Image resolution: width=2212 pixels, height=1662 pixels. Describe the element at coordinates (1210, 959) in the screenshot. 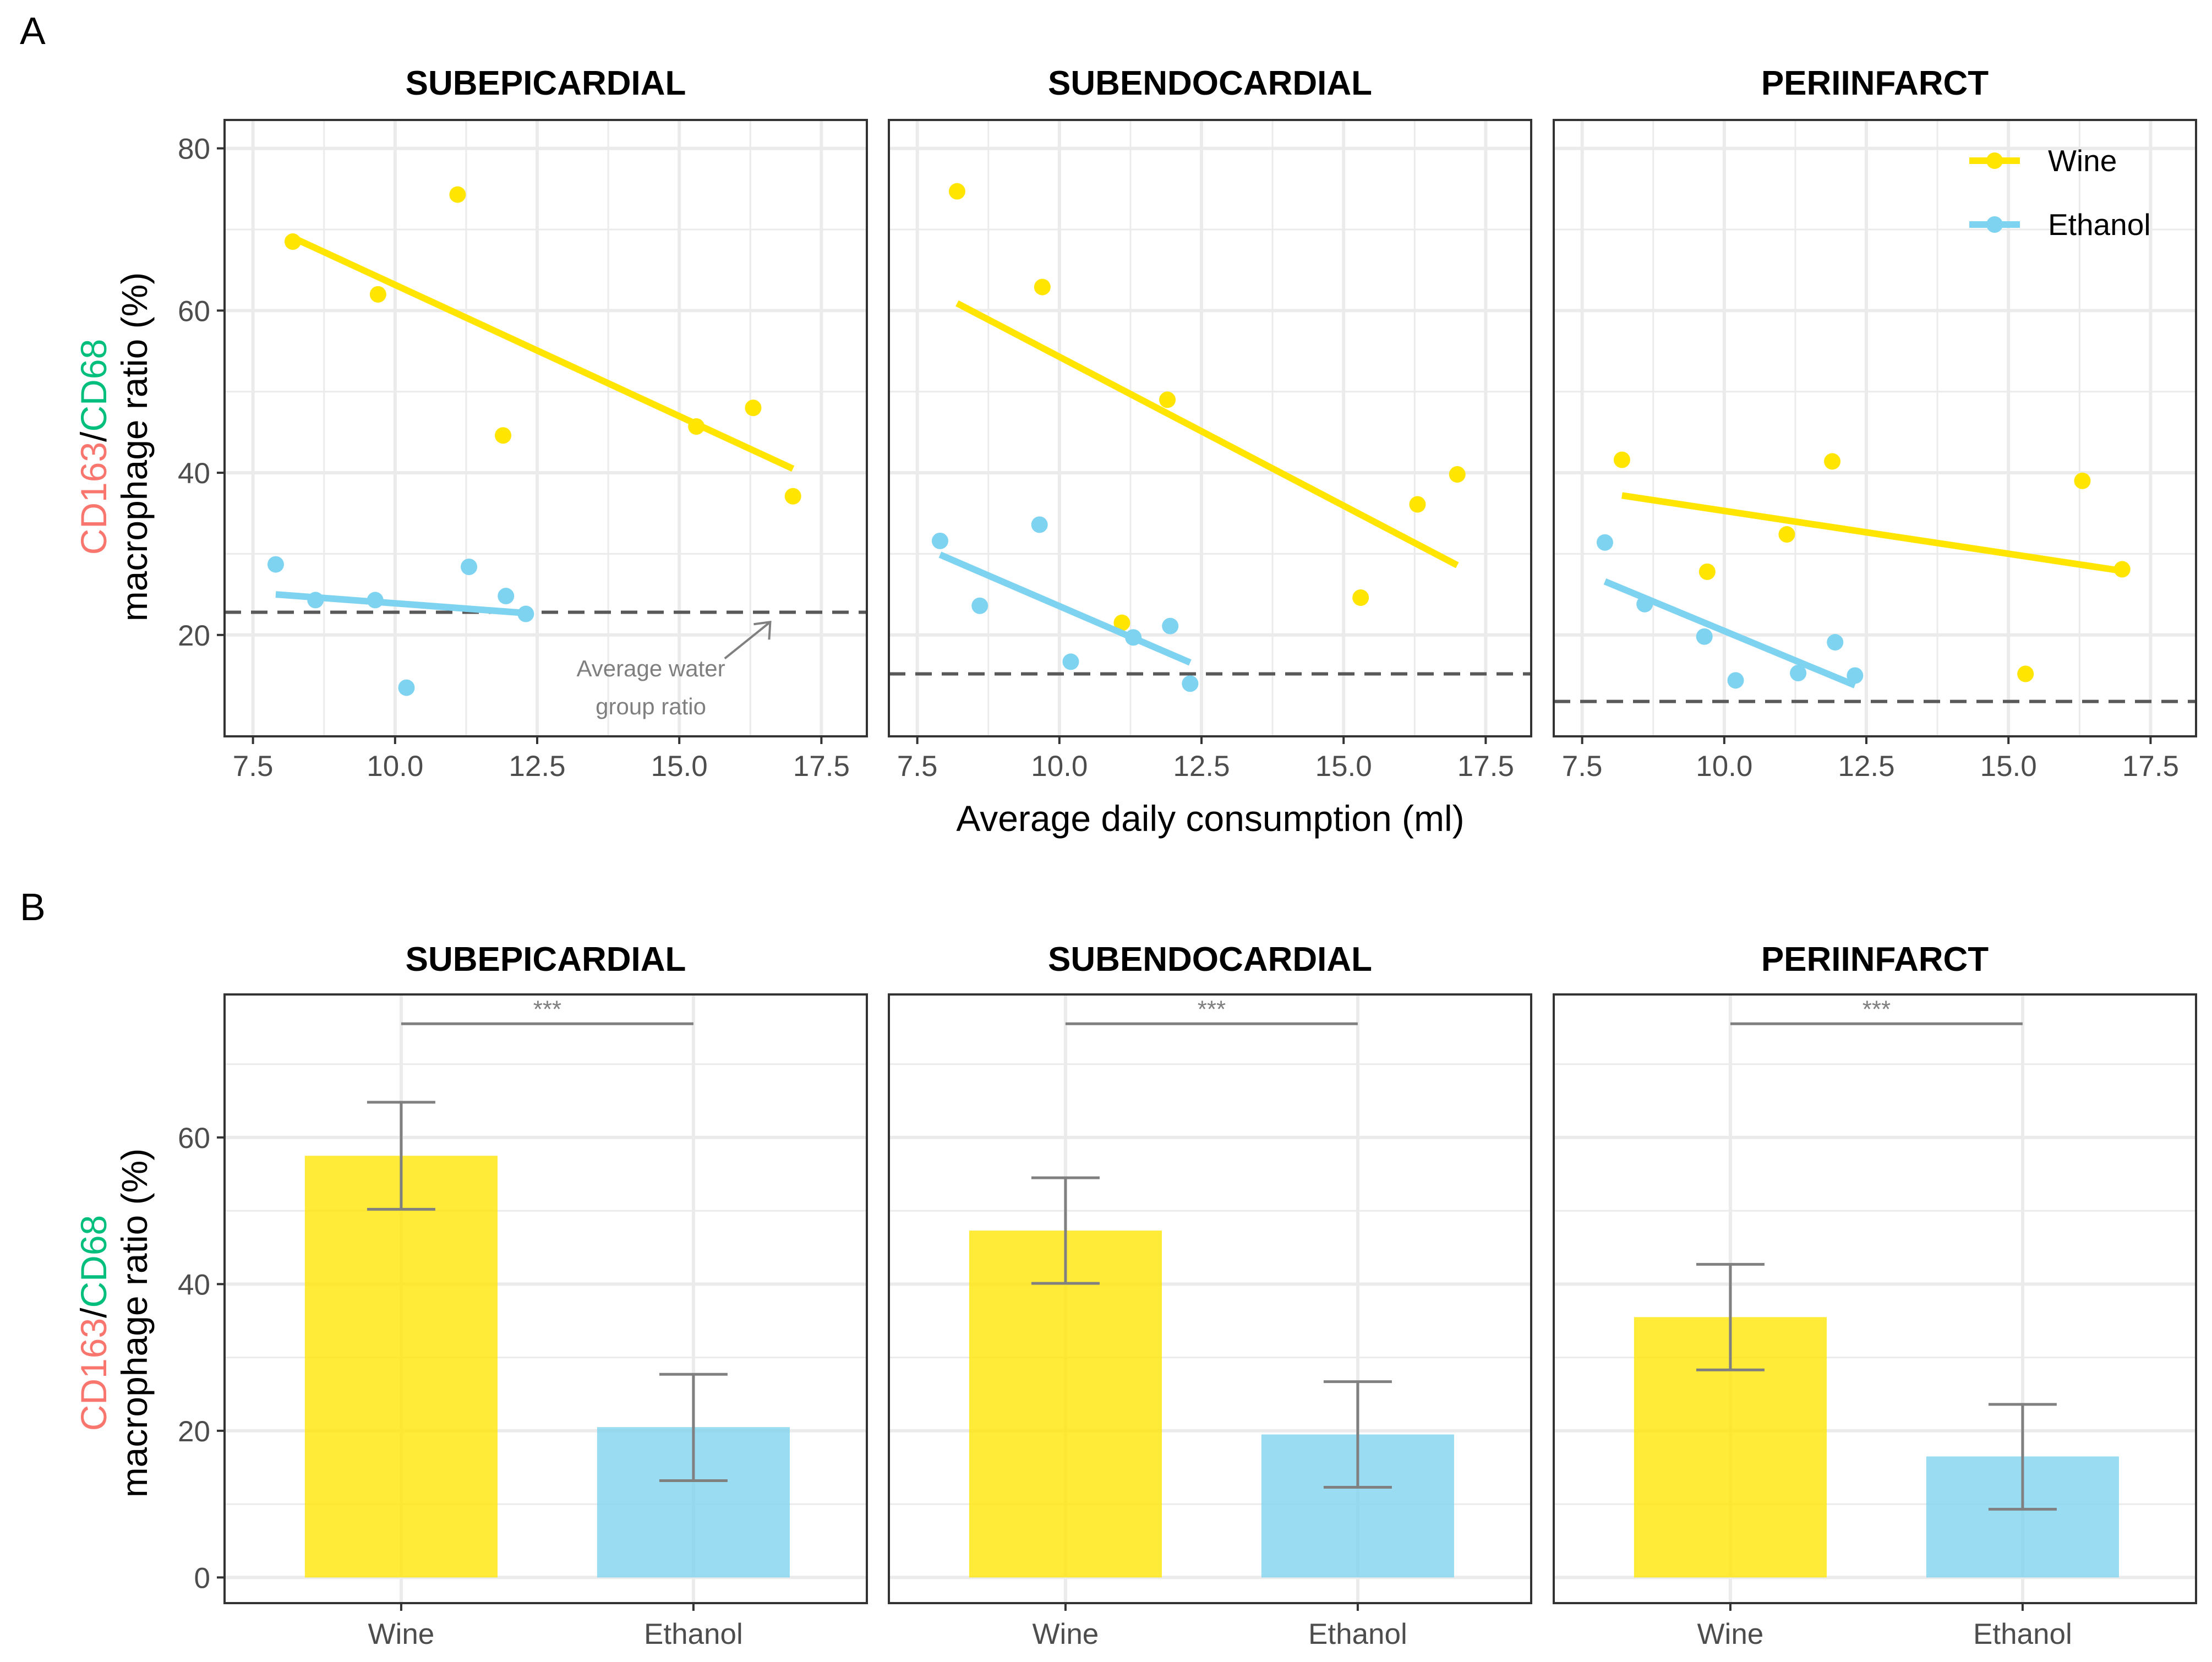

I see `facet-title-b: SUBENDOCARDIAL` at that location.